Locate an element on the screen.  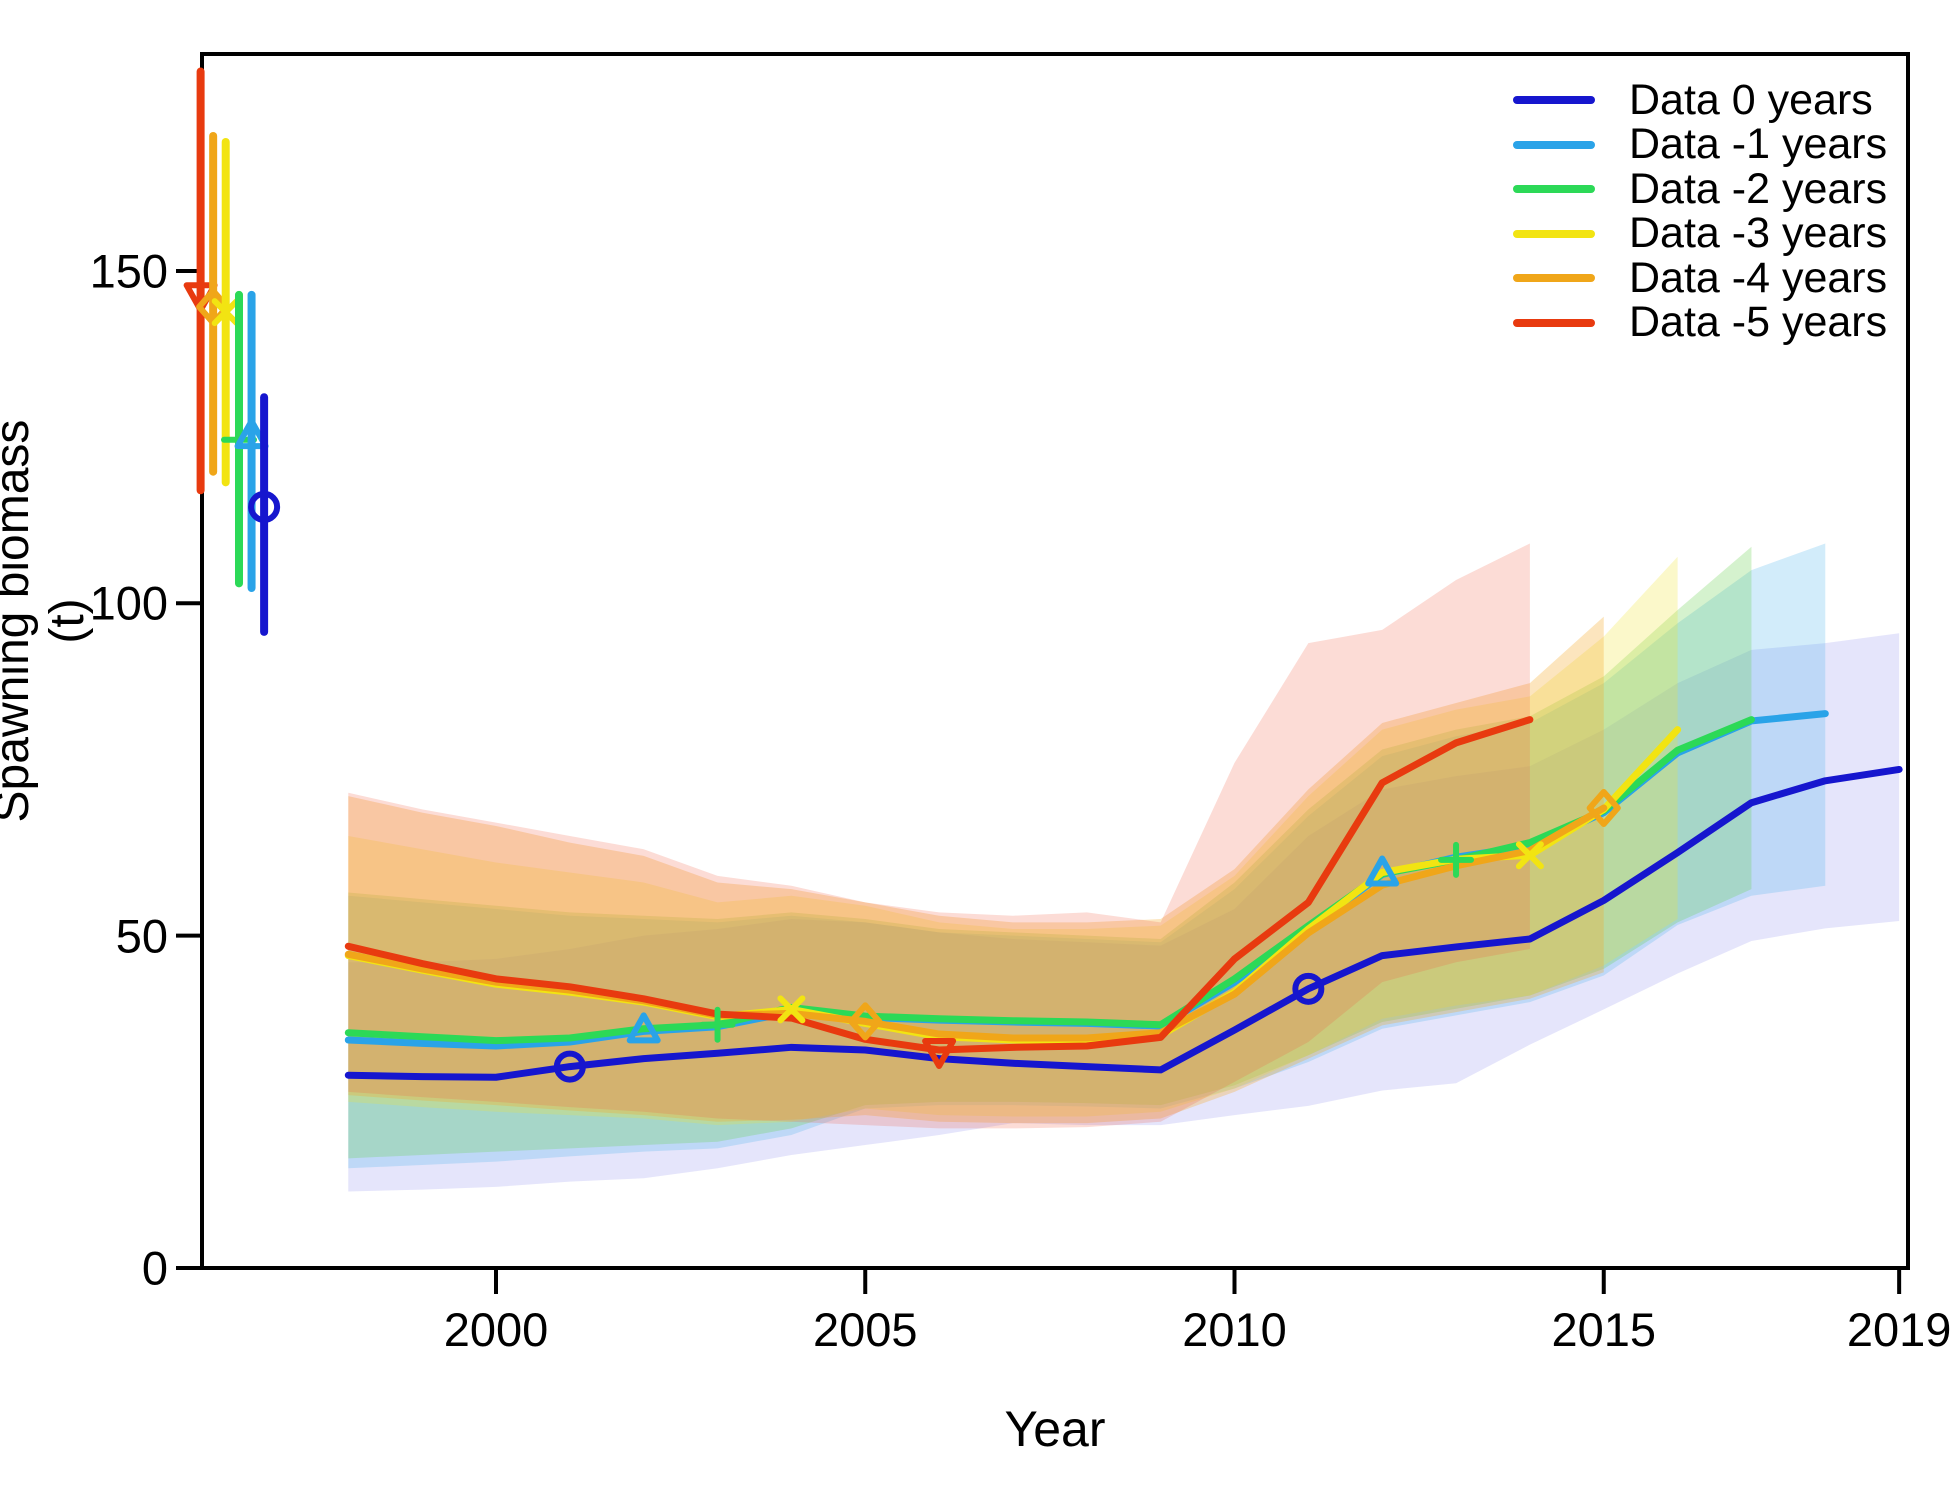
b0-marker-data-3-years is located at coordinates (225, 312).